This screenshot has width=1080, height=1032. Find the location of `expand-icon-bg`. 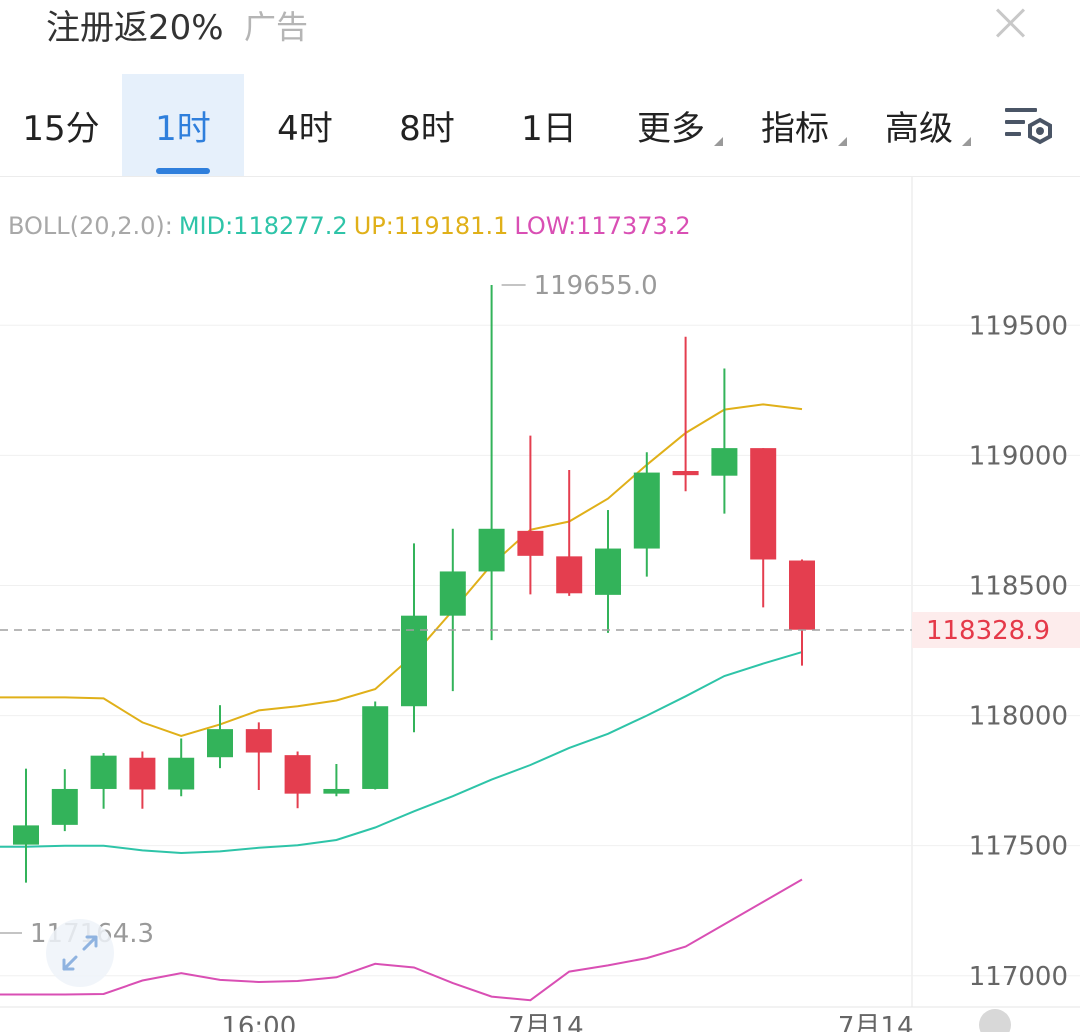

expand-icon-bg is located at coordinates (80, 953).